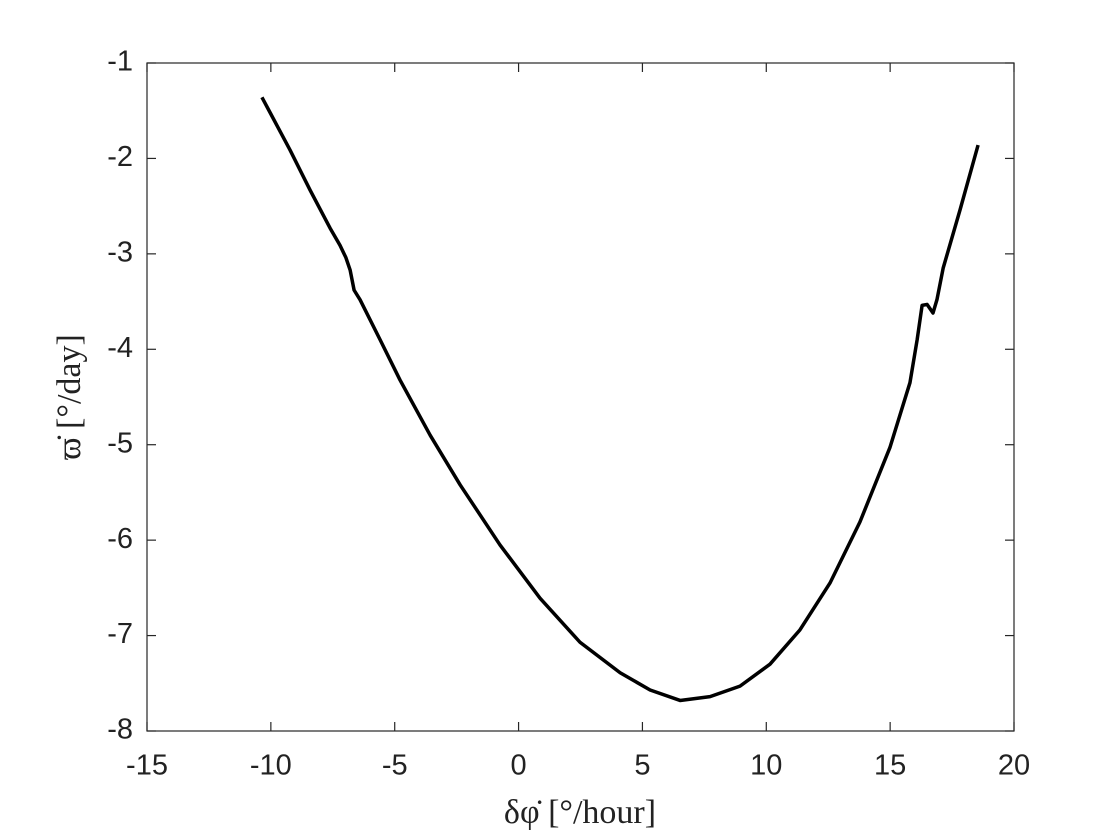 The image size is (1120, 840). Describe the element at coordinates (120, 634) in the screenshot. I see `y-tick-label: -7` at that location.